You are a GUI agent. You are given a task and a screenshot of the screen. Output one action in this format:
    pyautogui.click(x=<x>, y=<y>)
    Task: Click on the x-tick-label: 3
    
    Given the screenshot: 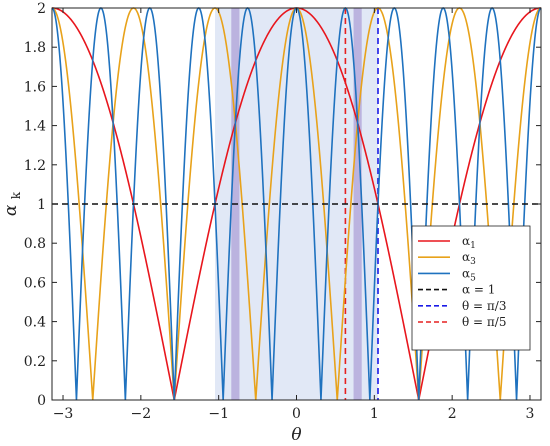 What is the action you would take?
    pyautogui.click(x=530, y=414)
    